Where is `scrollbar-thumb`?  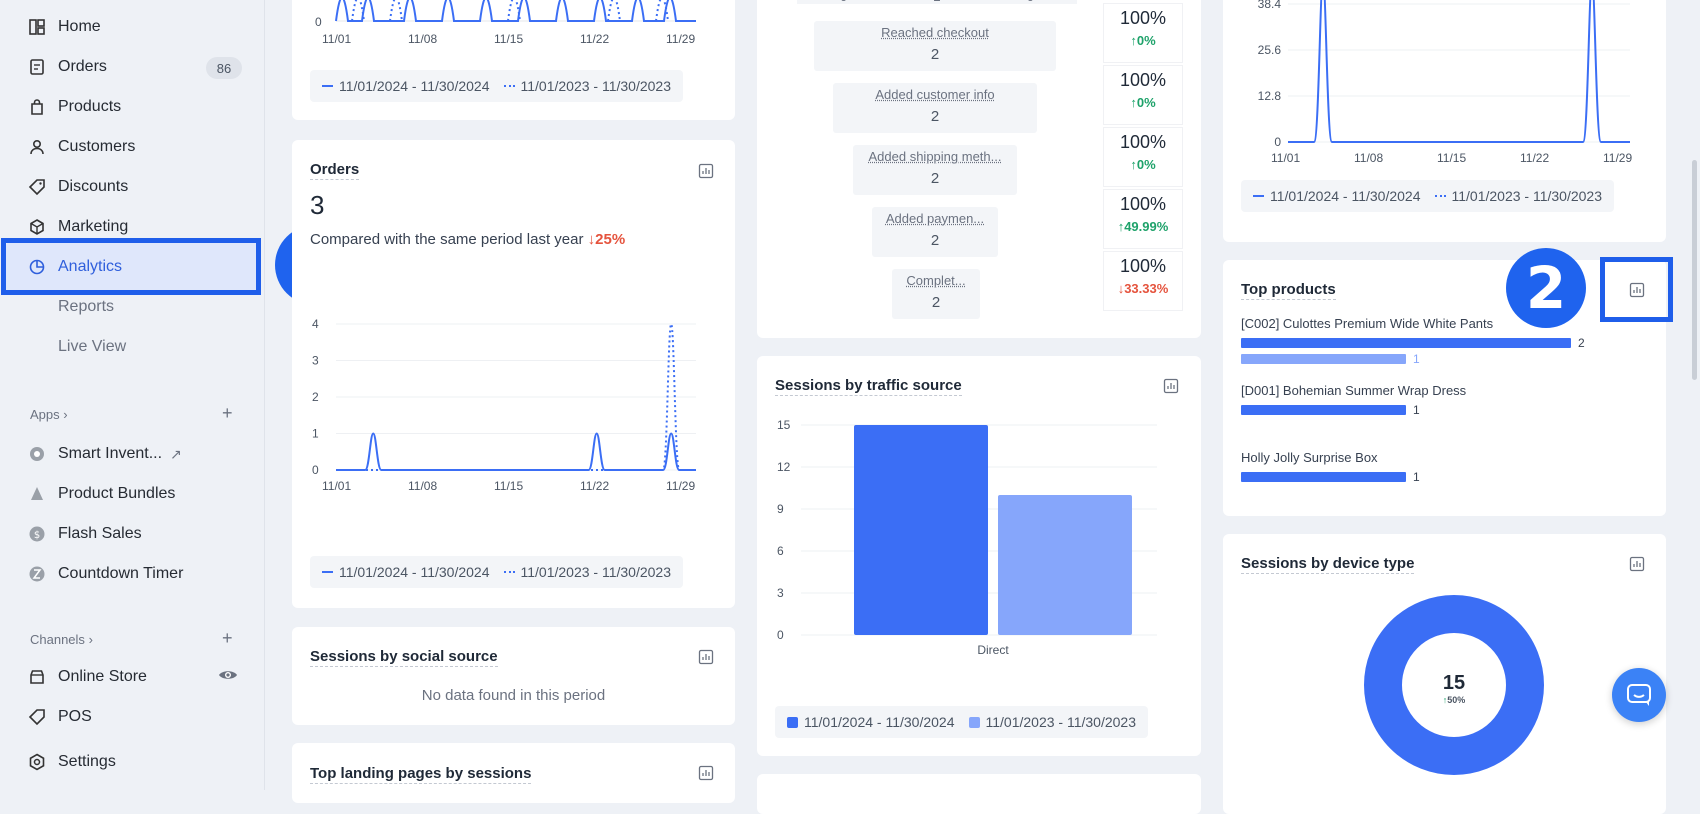
scrollbar-thumb is located at coordinates (1694, 270).